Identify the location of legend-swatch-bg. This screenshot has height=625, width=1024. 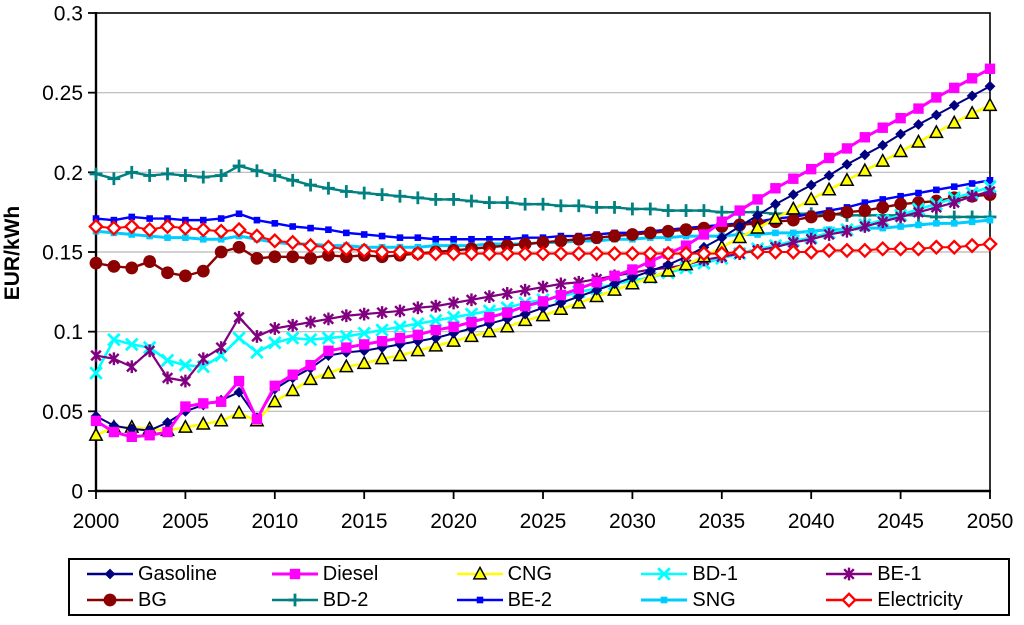
(110, 600).